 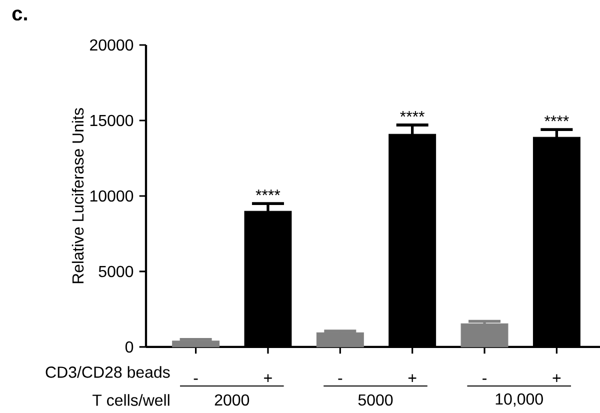 I want to click on y-axis-title: Relative Luciferase Units, so click(x=78, y=196).